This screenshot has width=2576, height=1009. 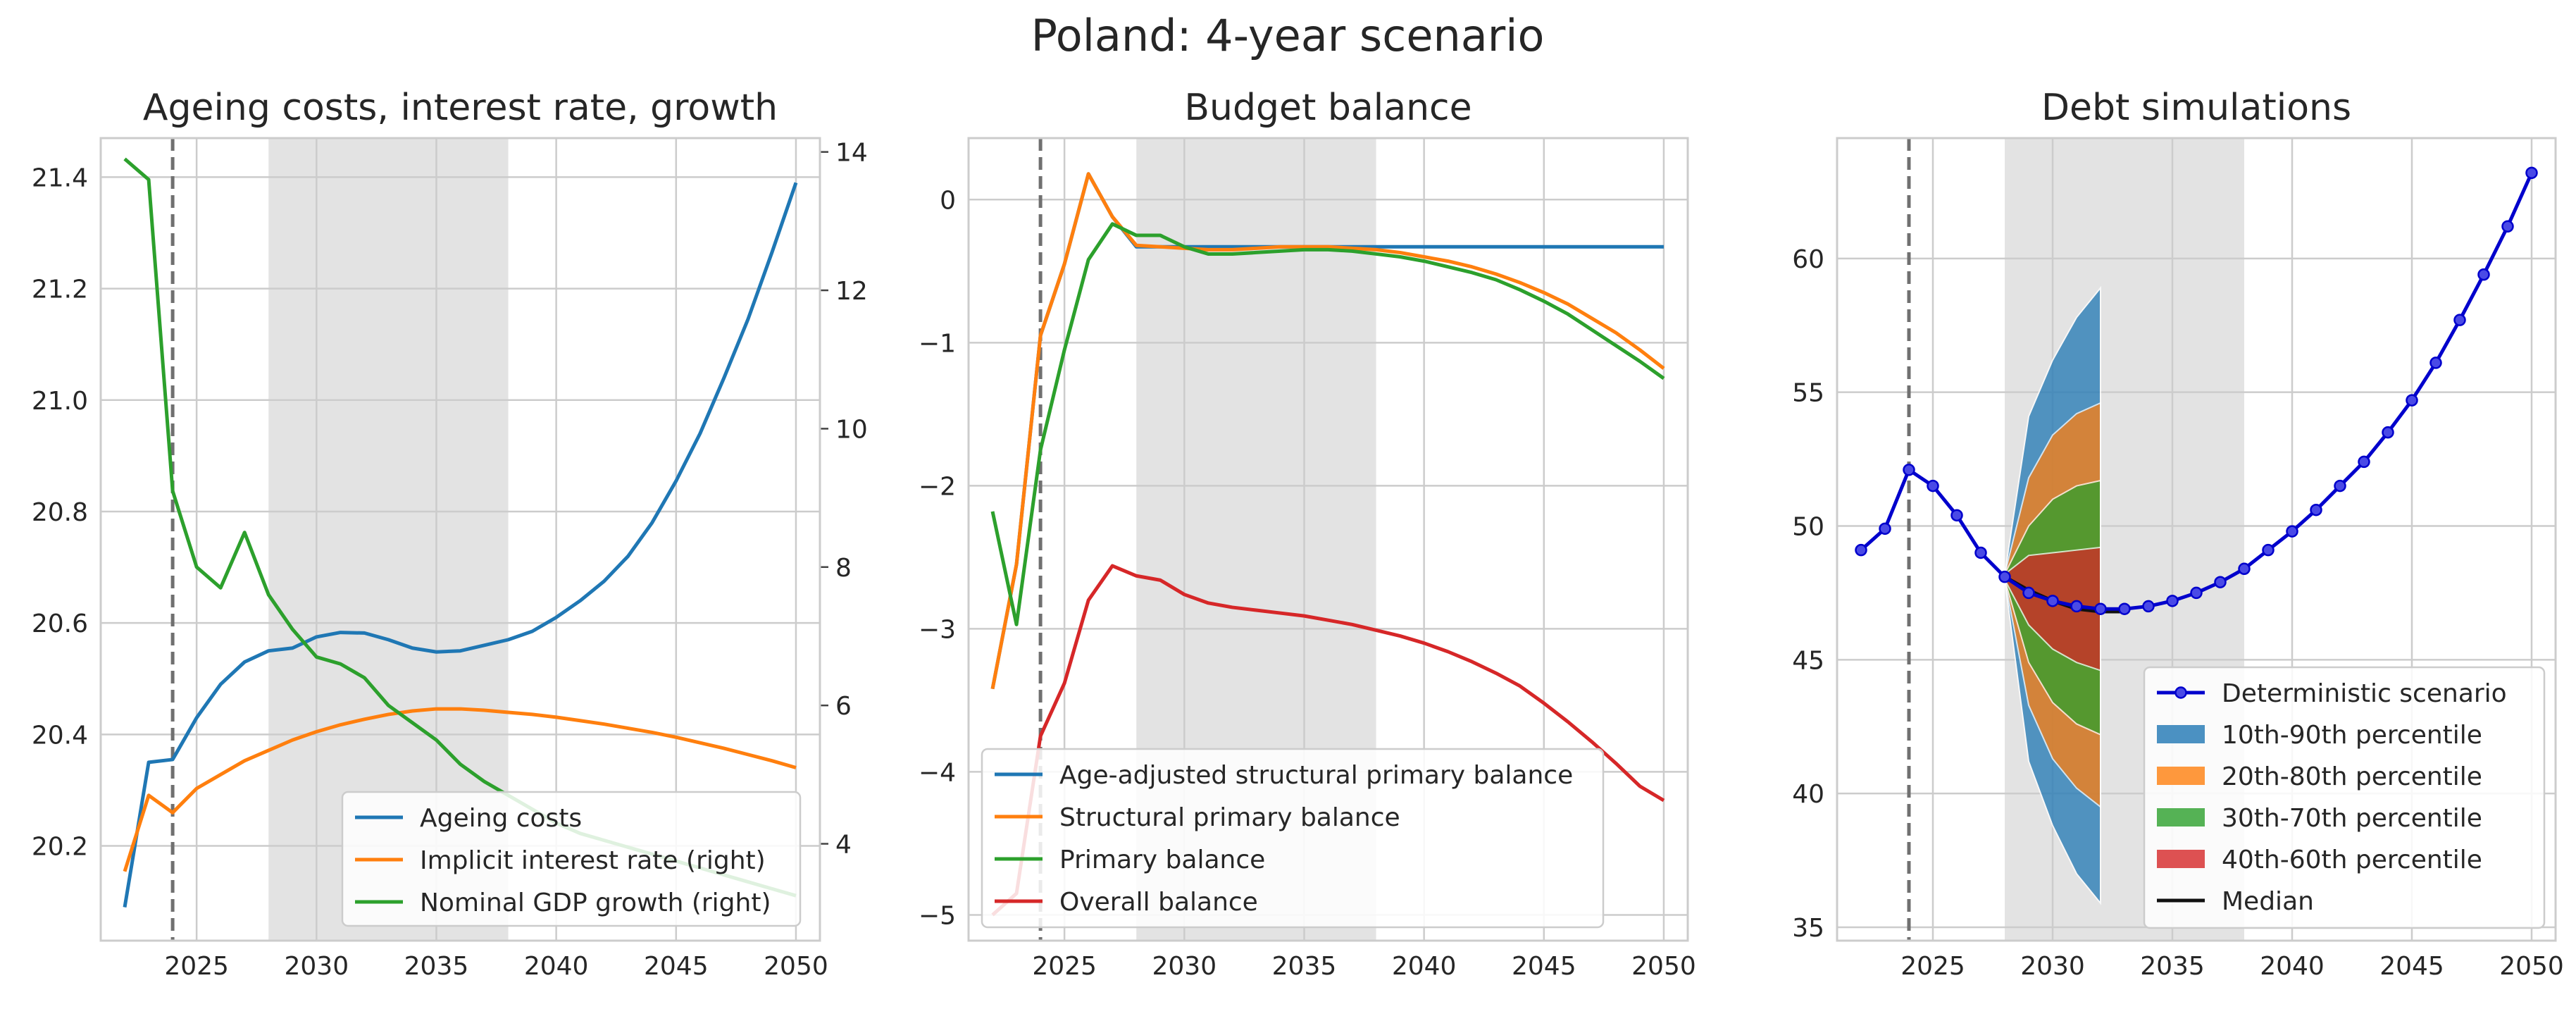 I want to click on legend-label: Median, so click(x=2268, y=901).